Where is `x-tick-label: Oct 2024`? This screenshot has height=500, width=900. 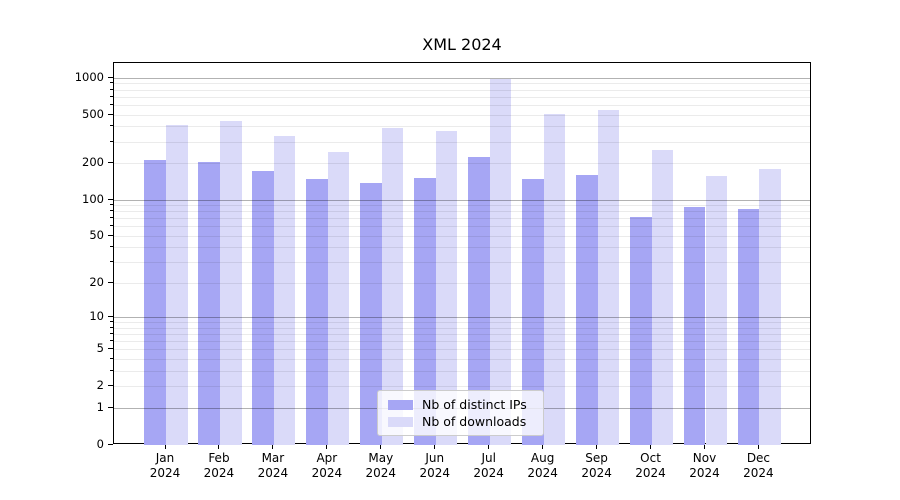
x-tick-label: Oct 2024 is located at coordinates (651, 465).